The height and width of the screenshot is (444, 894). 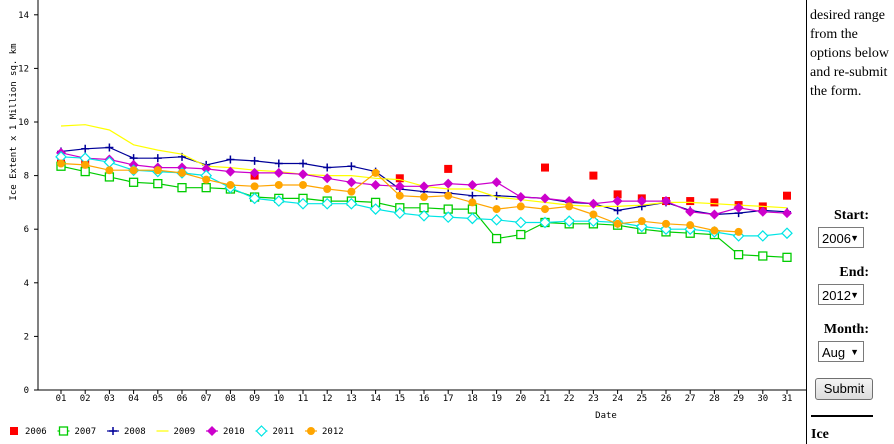 What do you see at coordinates (23, 16) in the screenshot?
I see `y-tick-label: 14` at bounding box center [23, 16].